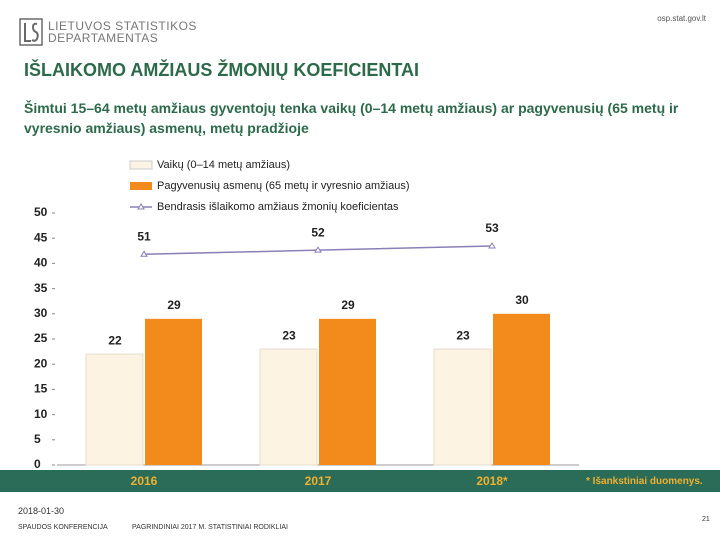  What do you see at coordinates (41, 288) in the screenshot?
I see `y-tick-label: 35` at bounding box center [41, 288].